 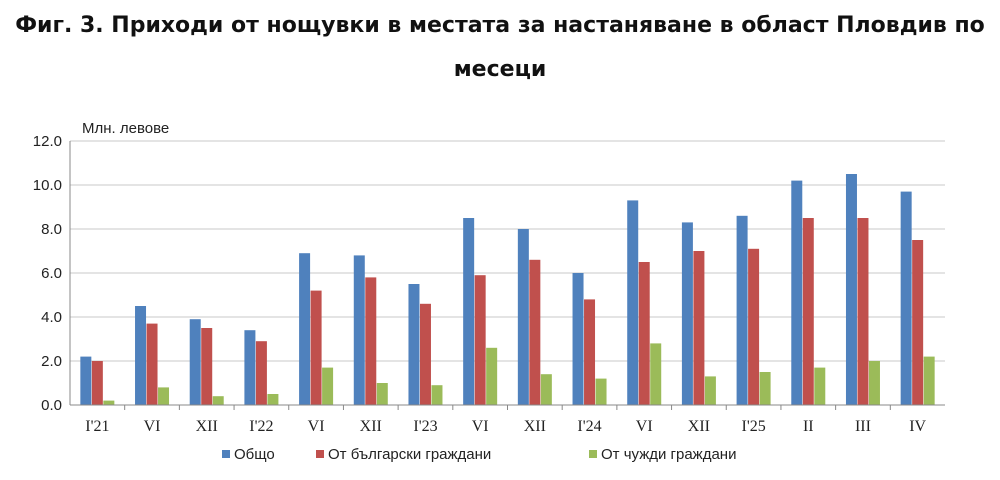 What do you see at coordinates (51, 361) in the screenshot?
I see `y-tick-label: 2.0` at bounding box center [51, 361].